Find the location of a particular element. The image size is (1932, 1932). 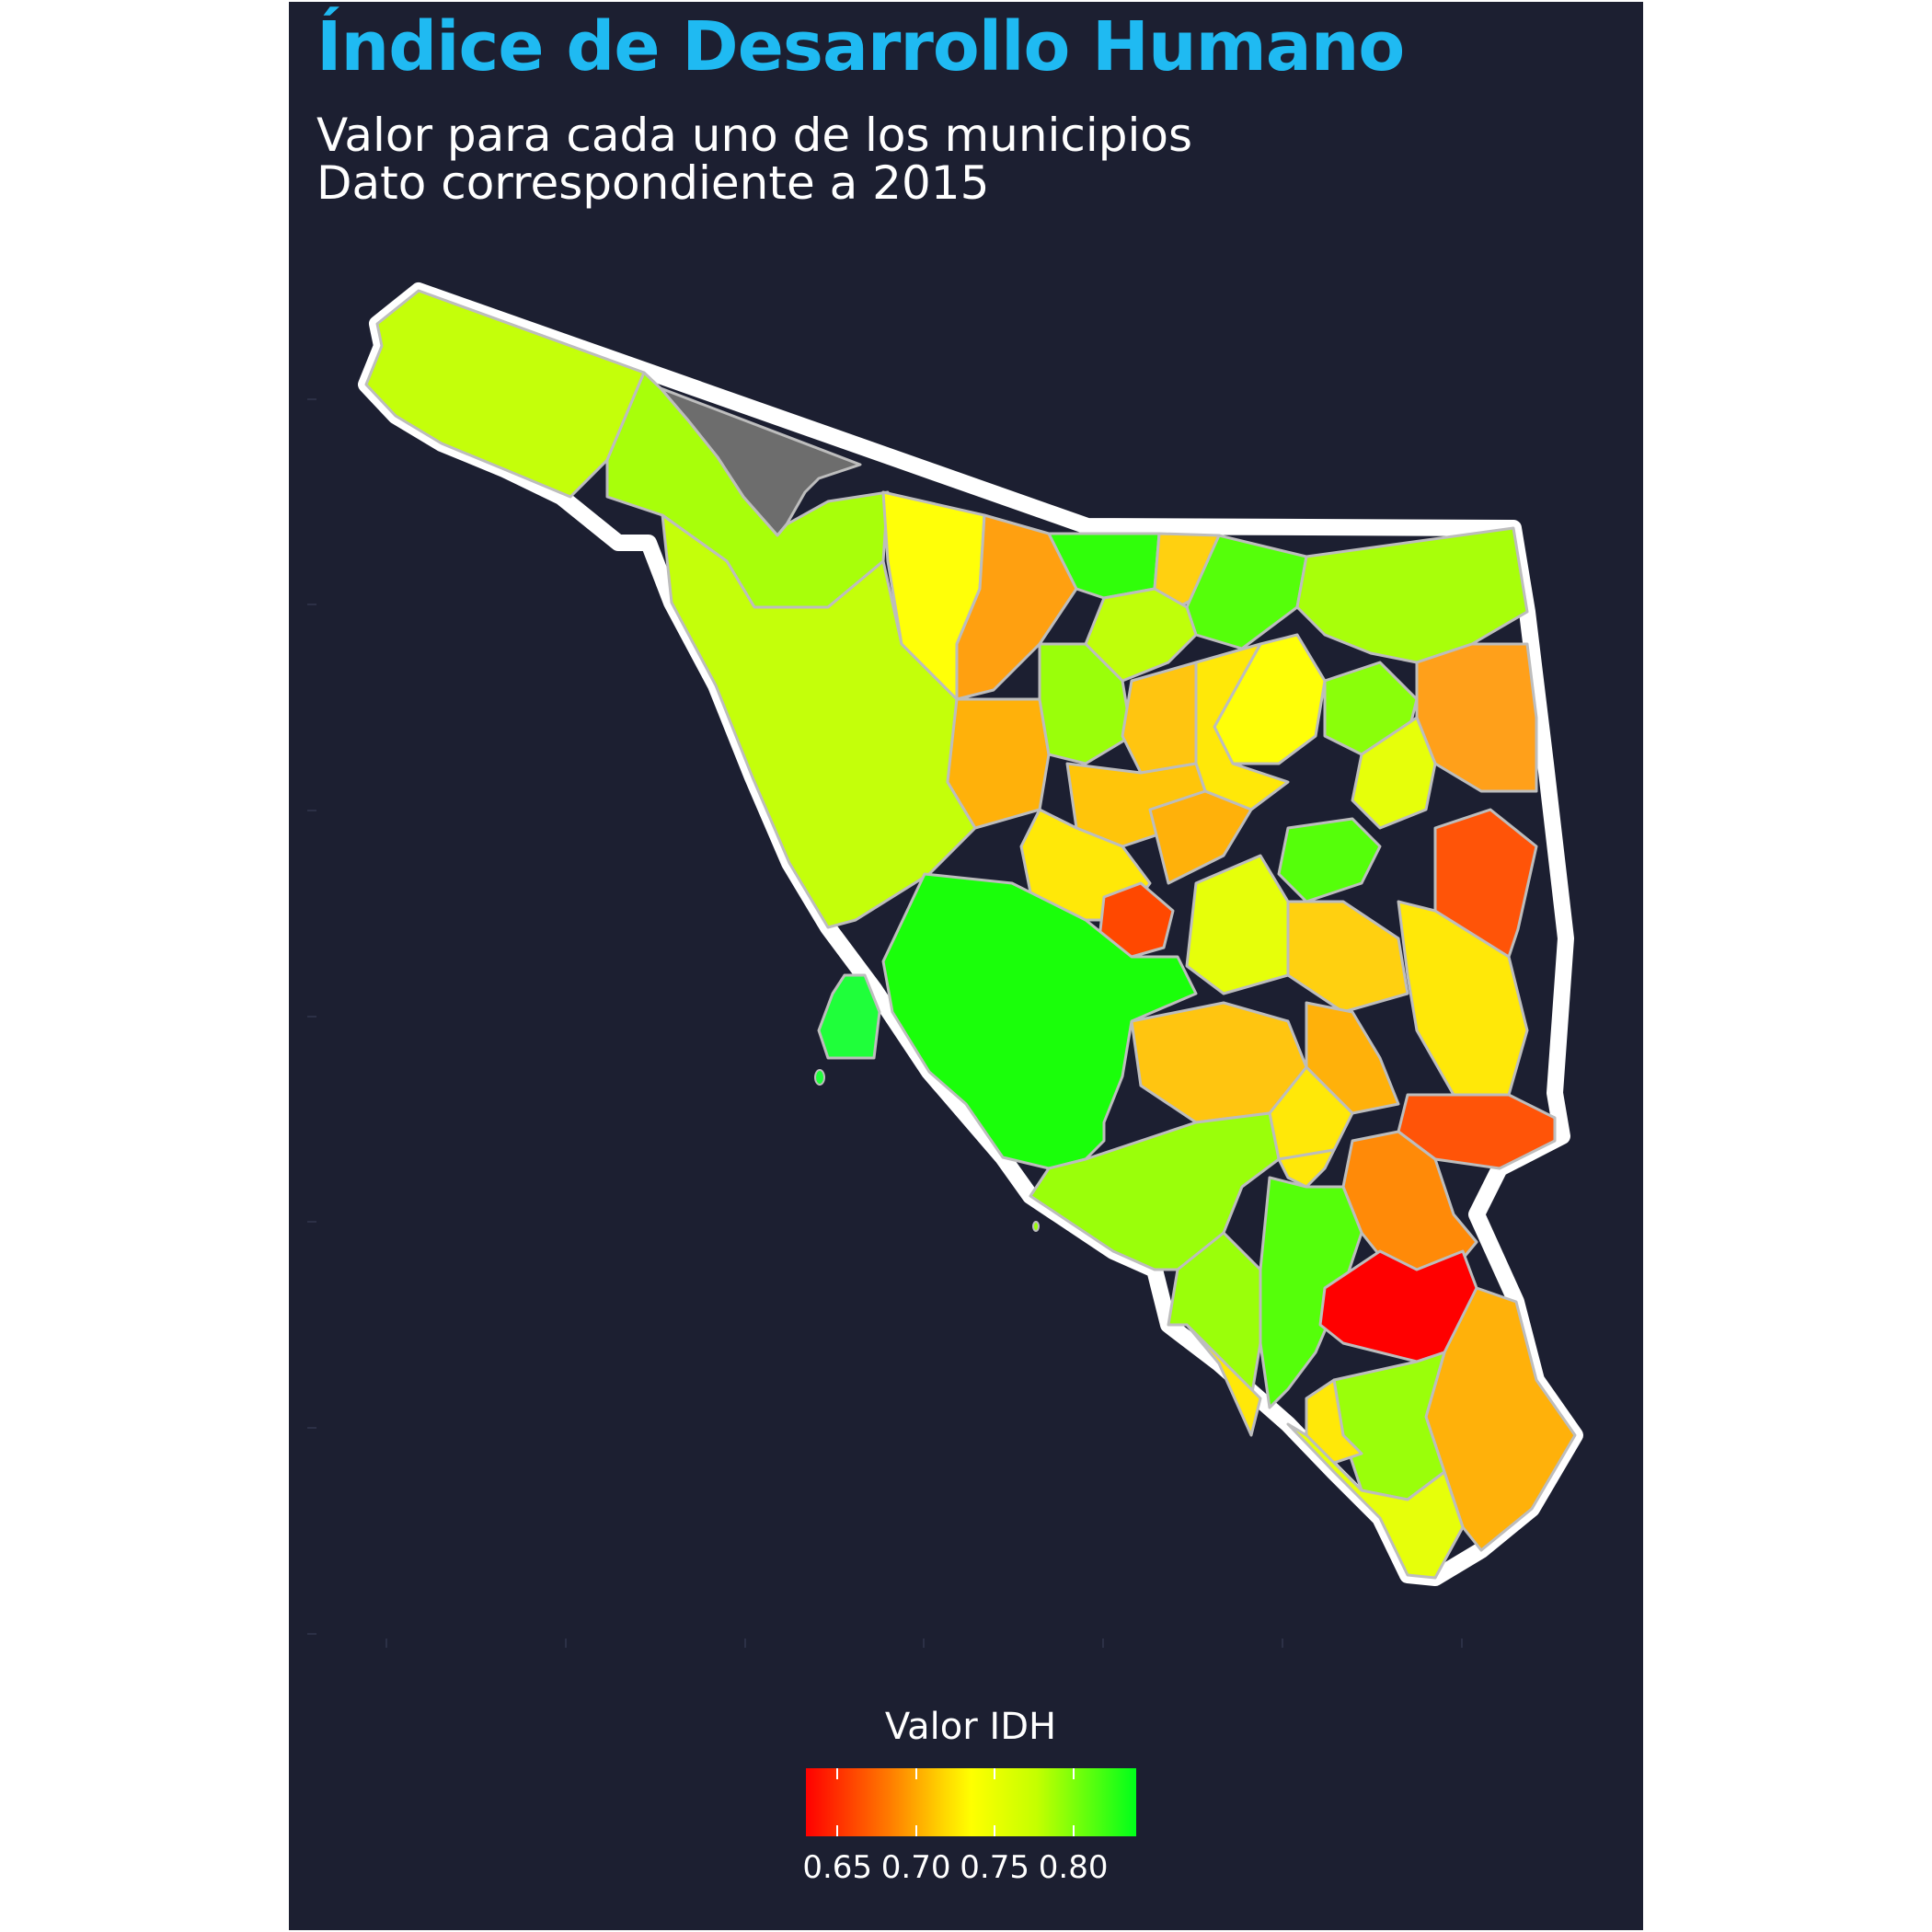

legend-tick-label: 0.70 is located at coordinates (915, 1867).